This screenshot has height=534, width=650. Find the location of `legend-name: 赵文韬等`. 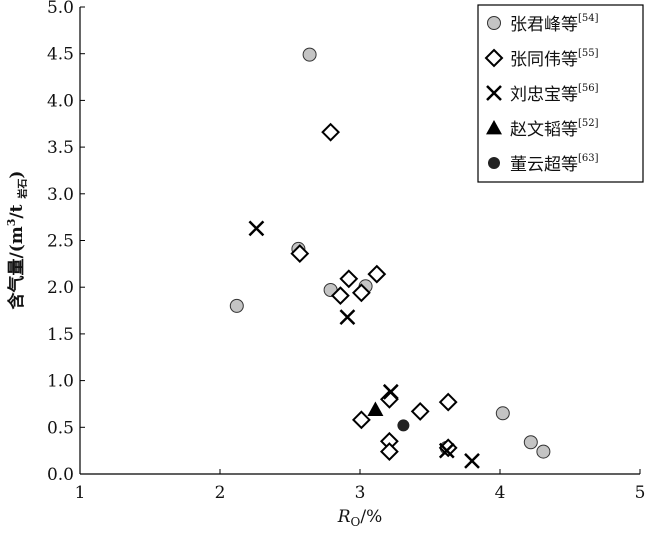

legend-name: 赵文韬等 is located at coordinates (544, 130).